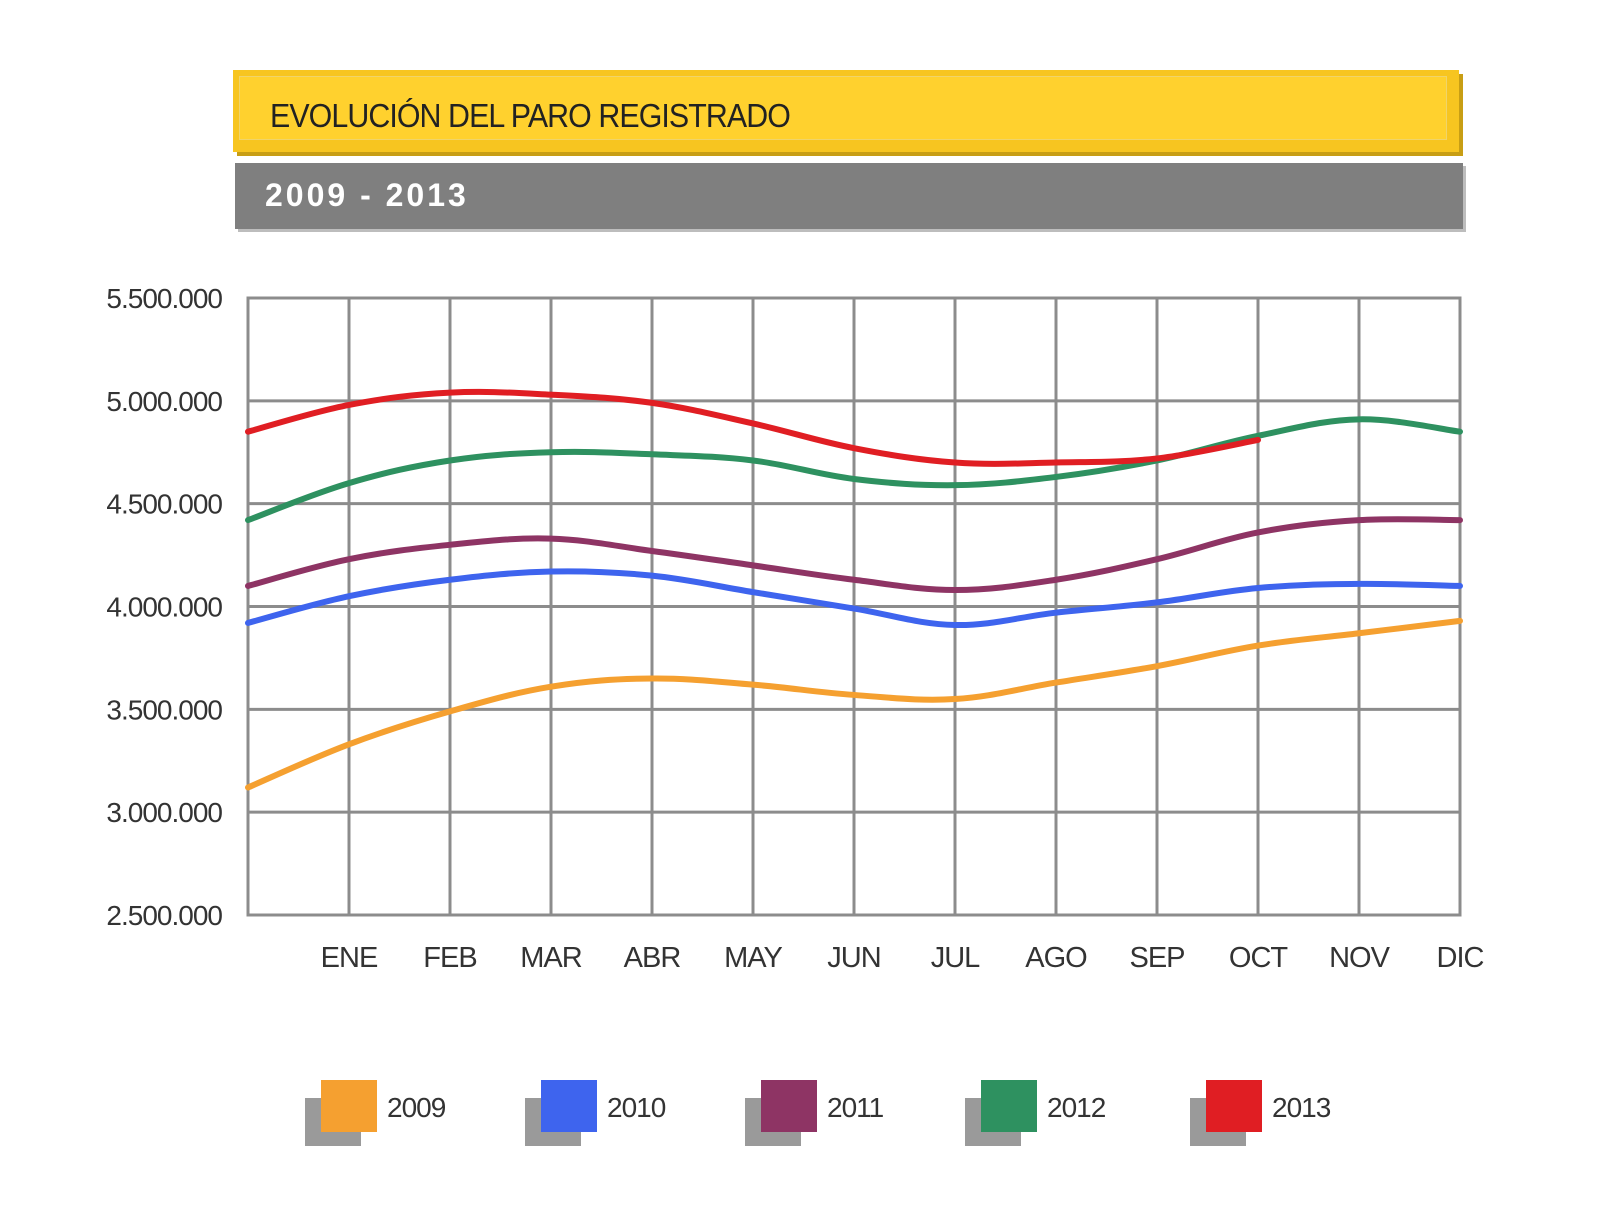 This screenshot has height=1219, width=1600. Describe the element at coordinates (164, 298) in the screenshot. I see `y-tick-label: 5.500.000` at that location.